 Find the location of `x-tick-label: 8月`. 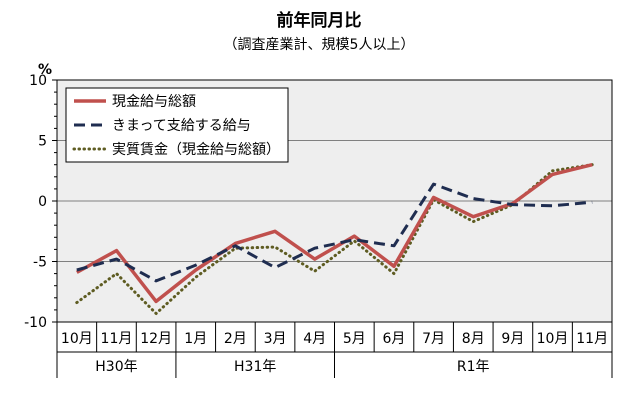

x-tick-label: 8月 is located at coordinates (473, 339).